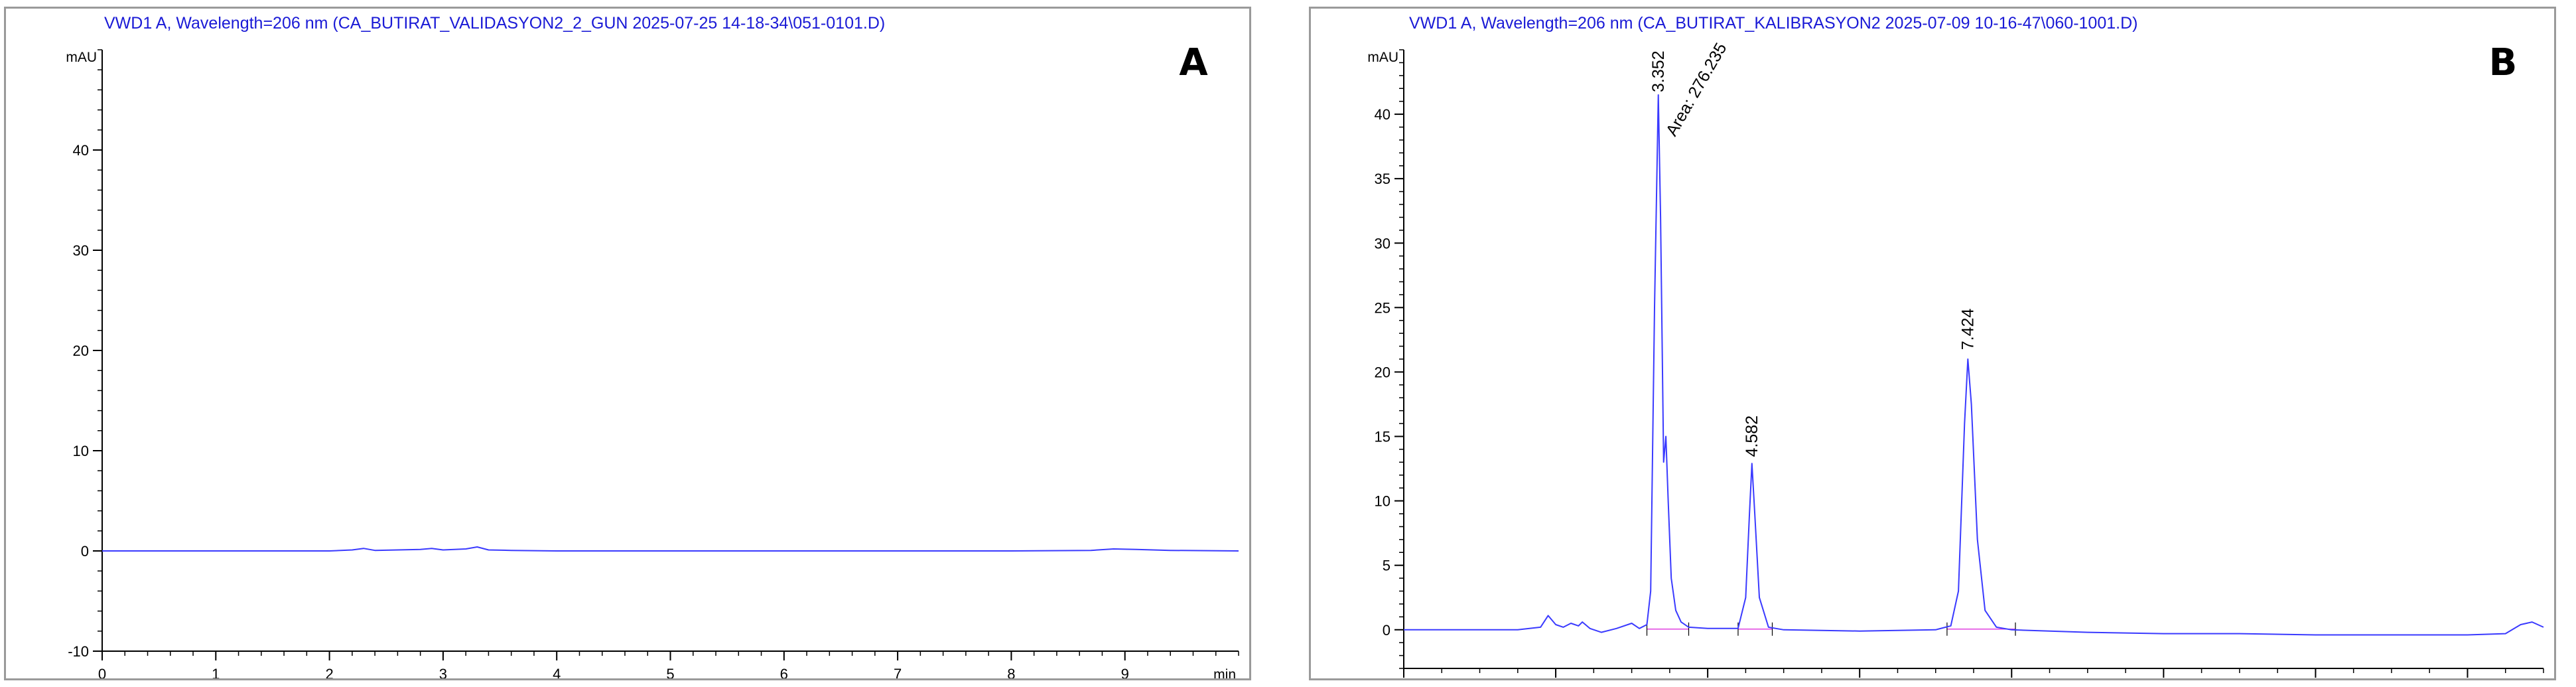 The width and height of the screenshot is (2576, 687). I want to click on x-tick-label: 6, so click(784, 672).